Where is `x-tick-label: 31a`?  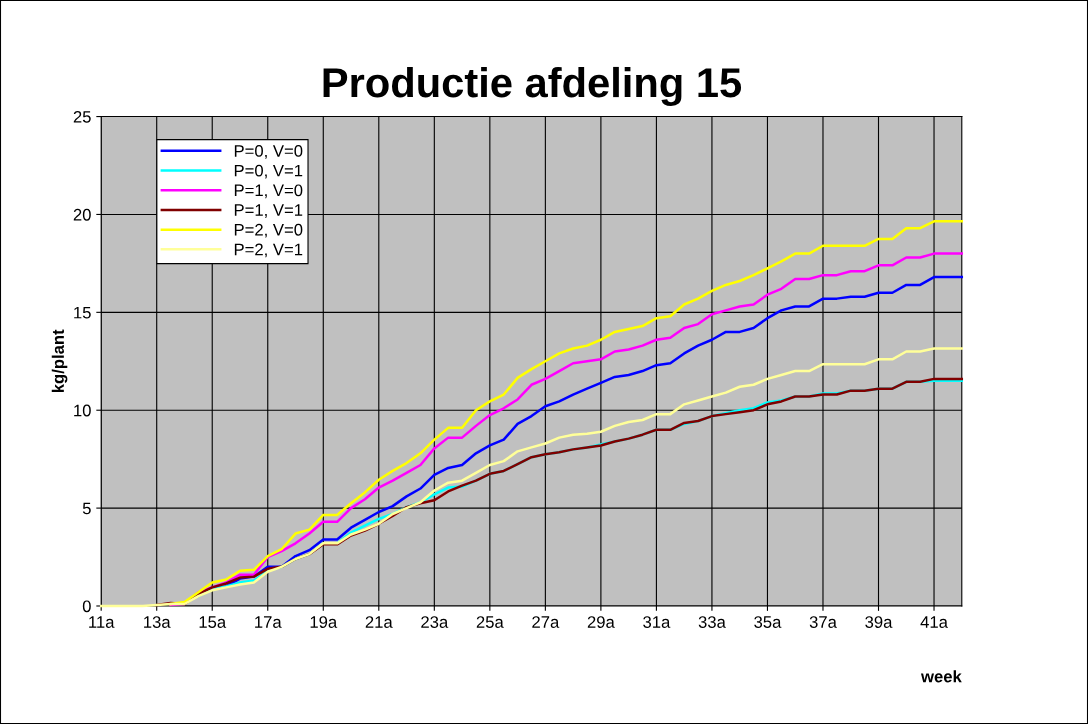 x-tick-label: 31a is located at coordinates (657, 622).